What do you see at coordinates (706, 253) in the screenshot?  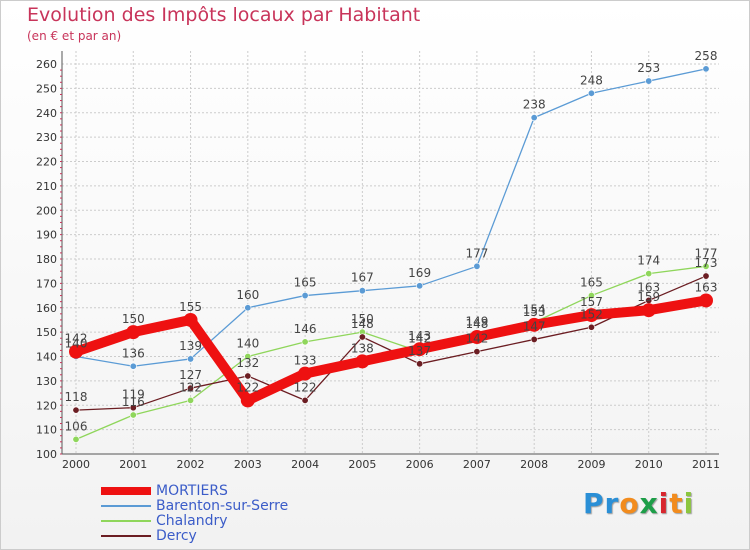 I see `data-label: 177` at bounding box center [706, 253].